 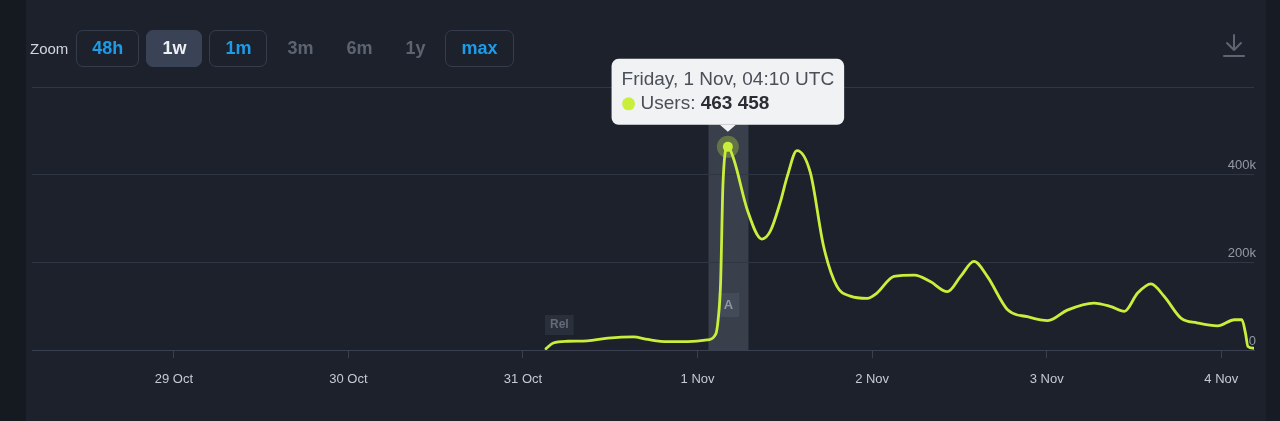 What do you see at coordinates (108, 48) in the screenshot?
I see `button: 48h` at bounding box center [108, 48].